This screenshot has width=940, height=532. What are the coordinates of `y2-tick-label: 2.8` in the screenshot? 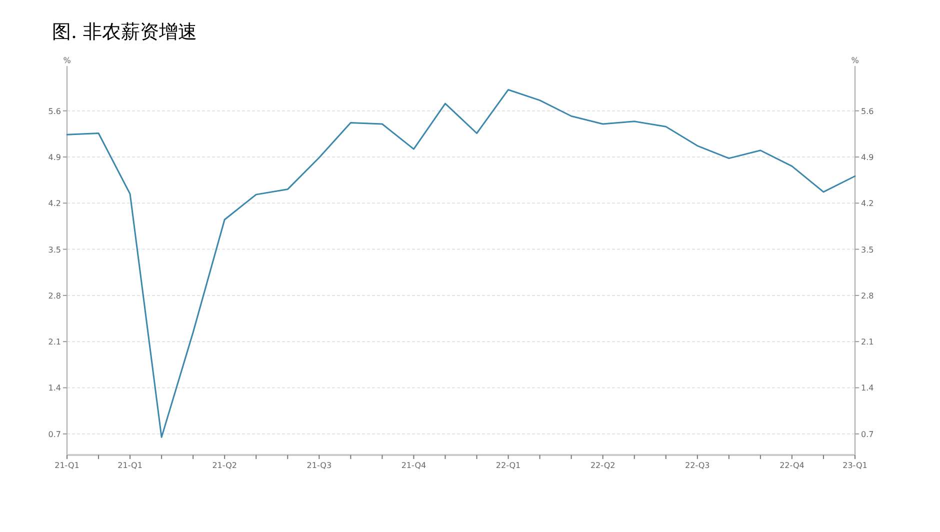 It's located at (867, 295).